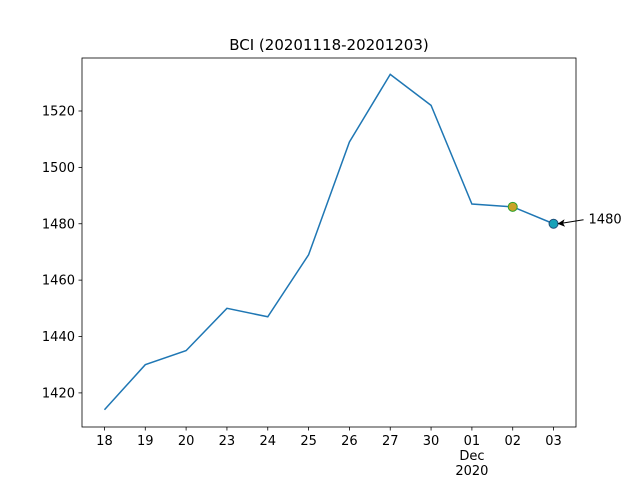 This screenshot has height=484, width=640. I want to click on y-tick-label: 1420, so click(58, 393).